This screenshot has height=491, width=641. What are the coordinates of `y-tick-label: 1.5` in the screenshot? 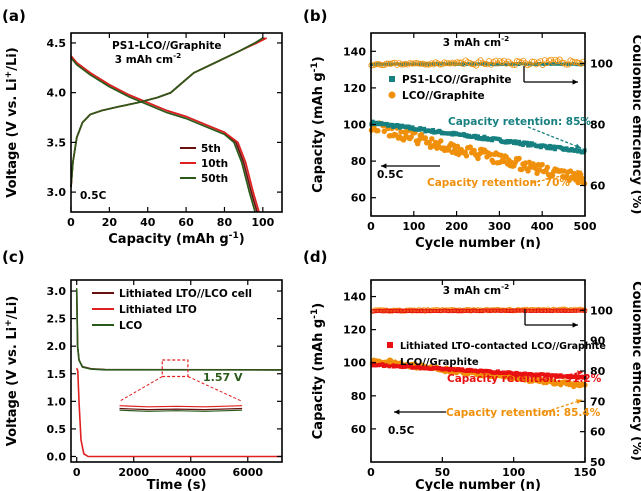 It's located at (57, 374).